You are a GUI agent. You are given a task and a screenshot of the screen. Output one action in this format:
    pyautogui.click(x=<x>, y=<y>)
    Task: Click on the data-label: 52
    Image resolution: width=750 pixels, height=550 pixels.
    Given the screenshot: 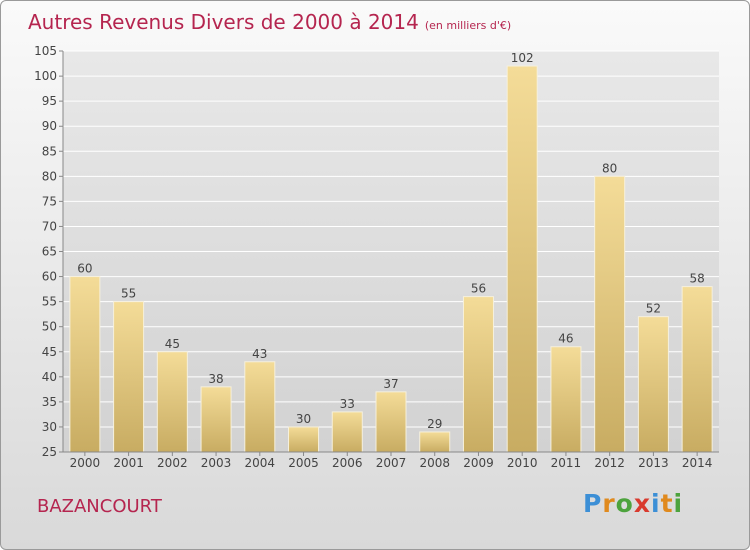 What is the action you would take?
    pyautogui.click(x=653, y=309)
    